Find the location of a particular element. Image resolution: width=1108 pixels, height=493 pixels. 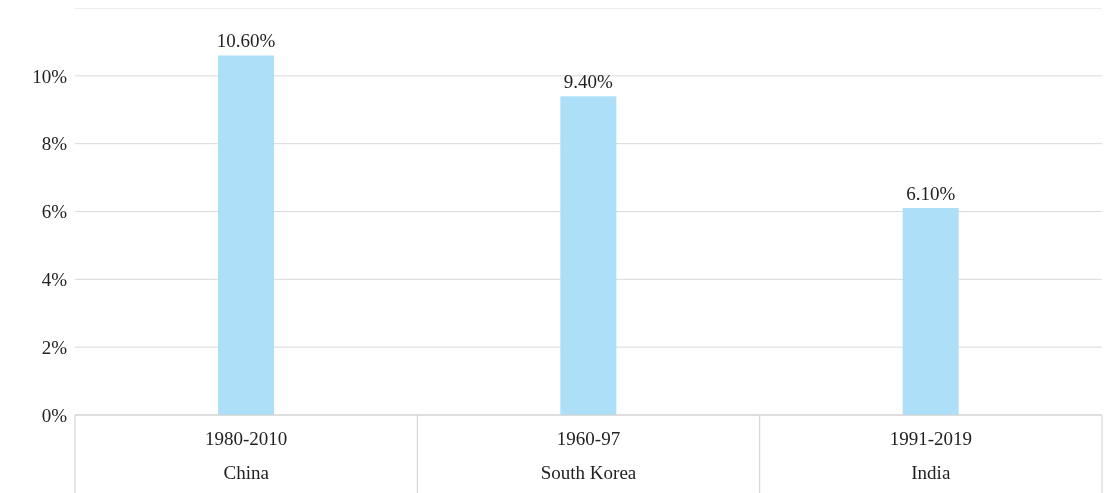

data-label: 6.10% is located at coordinates (931, 194).